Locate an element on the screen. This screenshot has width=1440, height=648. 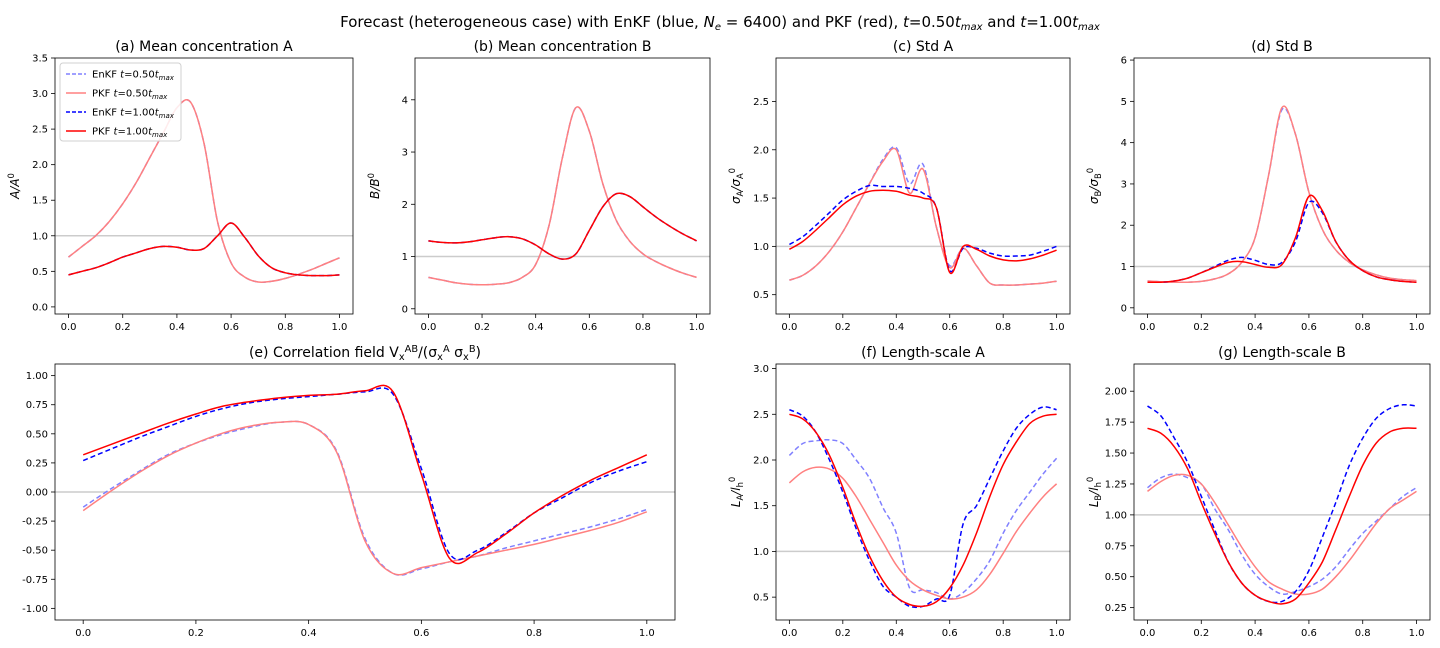
xtick-label-a-4: 0.8 is located at coordinates (285, 327).